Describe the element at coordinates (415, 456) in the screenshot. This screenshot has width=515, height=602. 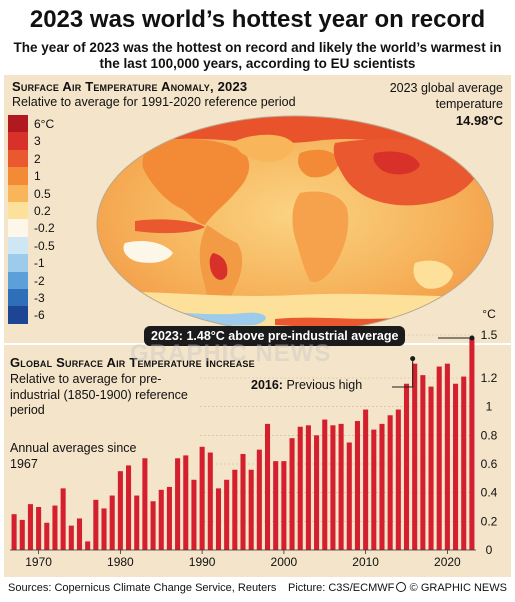
I see `bar-2016` at that location.